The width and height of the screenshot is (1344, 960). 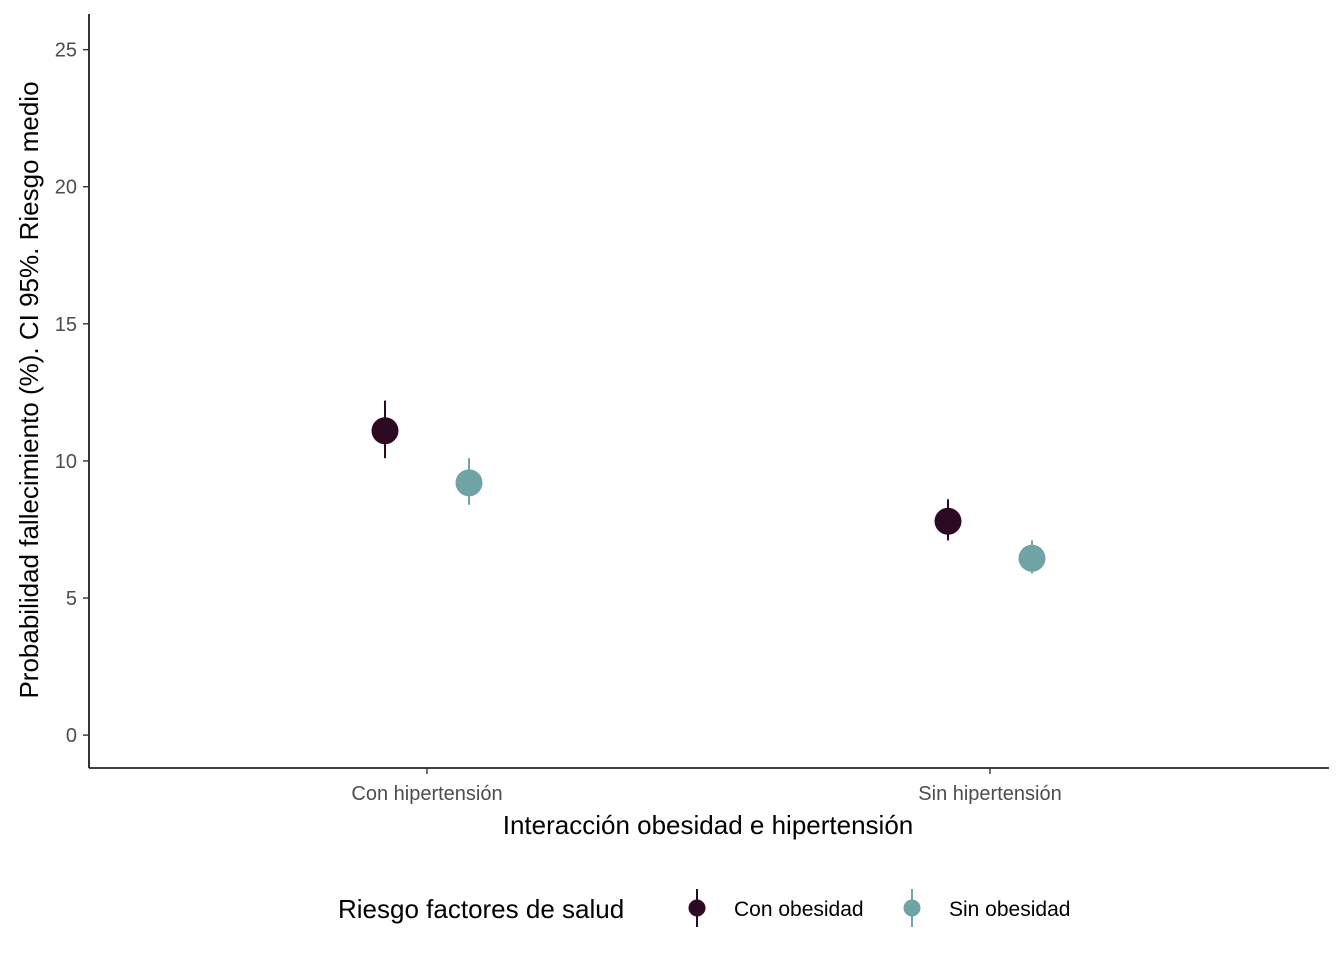 What do you see at coordinates (1009, 909) in the screenshot?
I see `legend-label: Sin obesidad` at bounding box center [1009, 909].